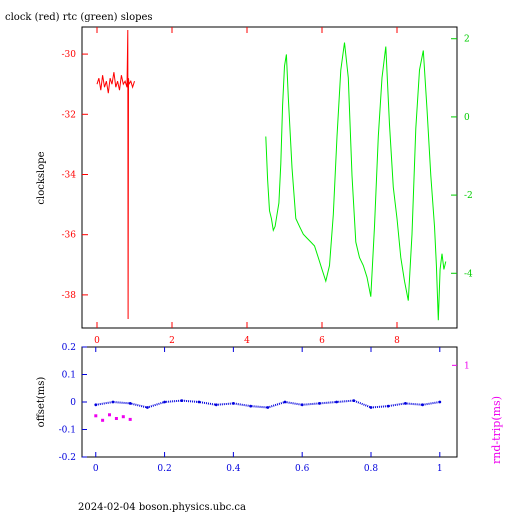 This screenshot has width=512, height=512. What do you see at coordinates (115, 174) in the screenshot?
I see `clock-slope-series-line` at bounding box center [115, 174].